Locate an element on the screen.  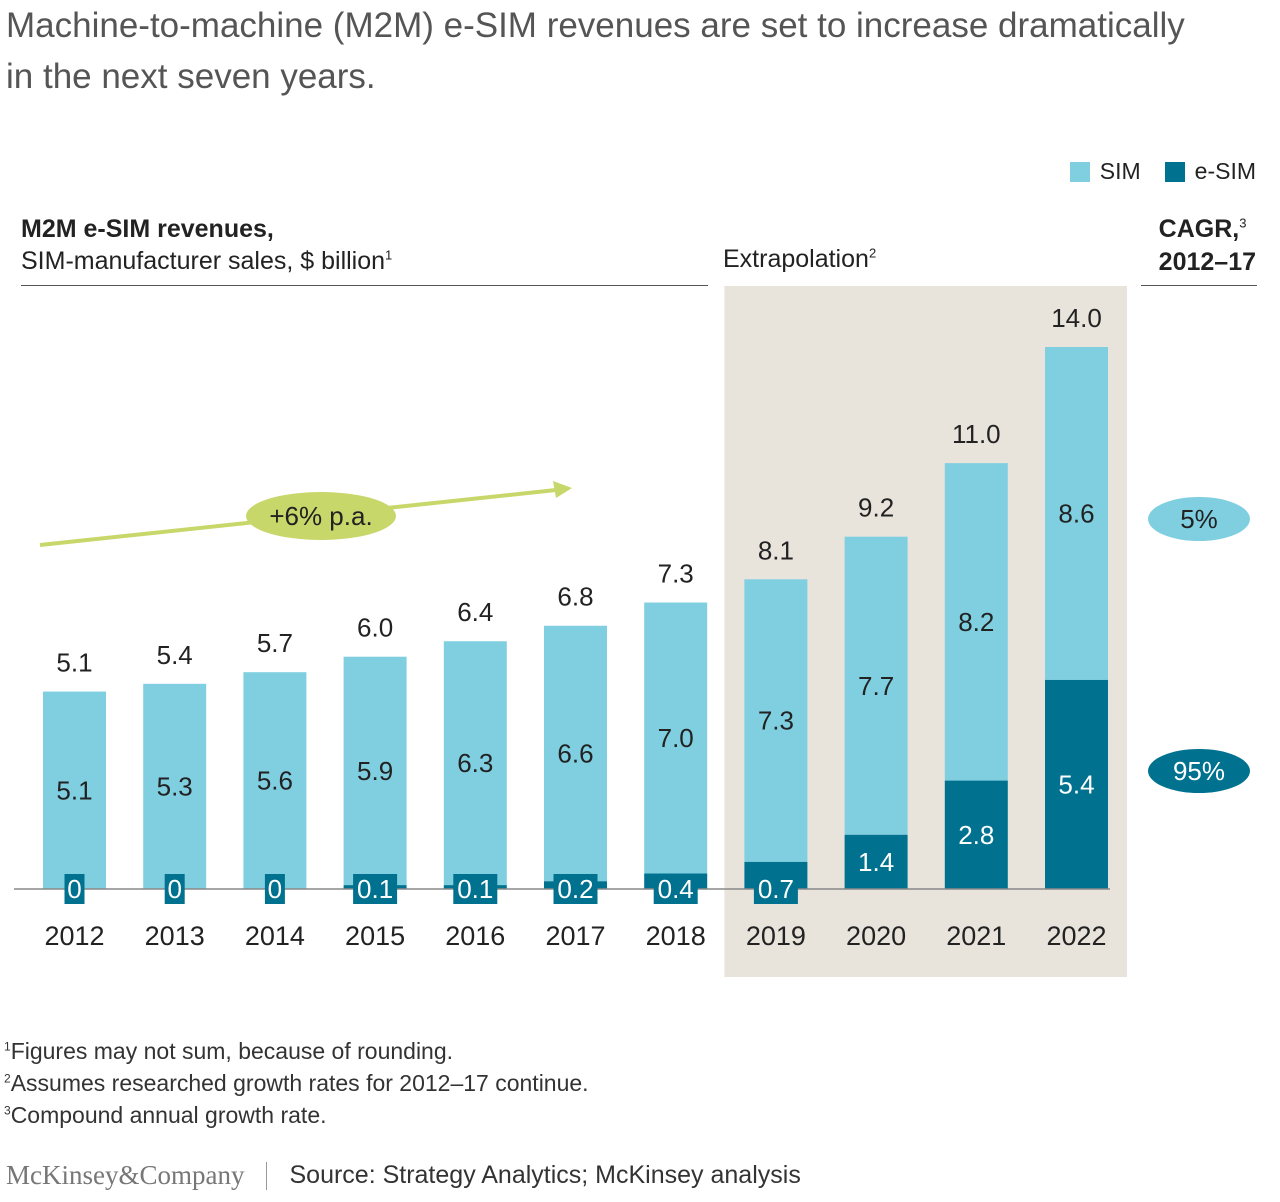
esim-value-label-2017: 0.2 is located at coordinates (575, 889).